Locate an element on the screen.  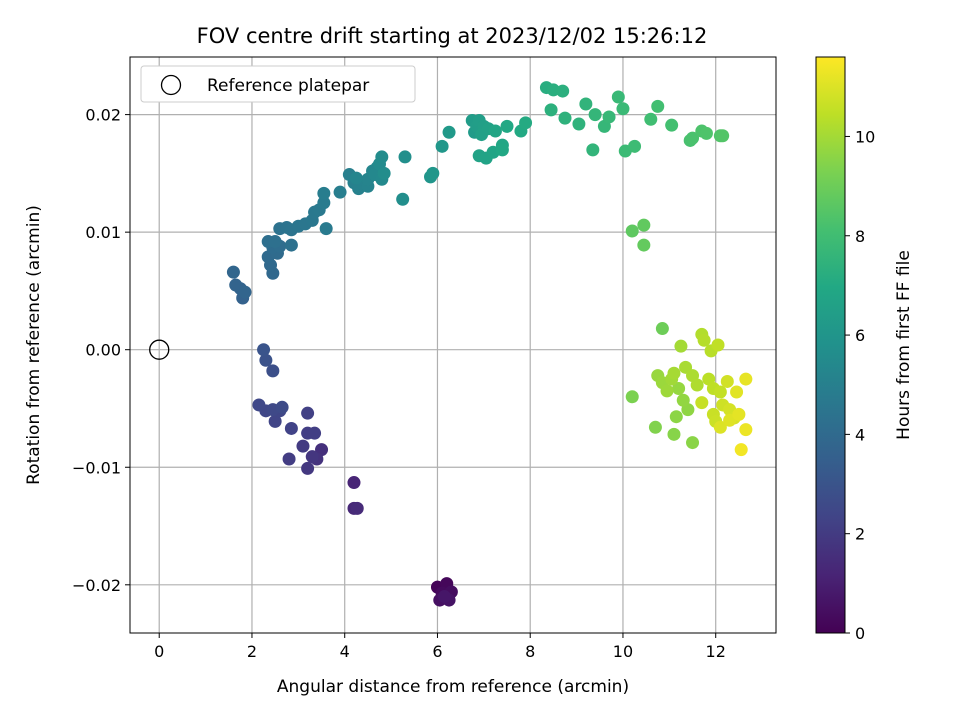
x-tick-label: 4 is located at coordinates (345, 651).